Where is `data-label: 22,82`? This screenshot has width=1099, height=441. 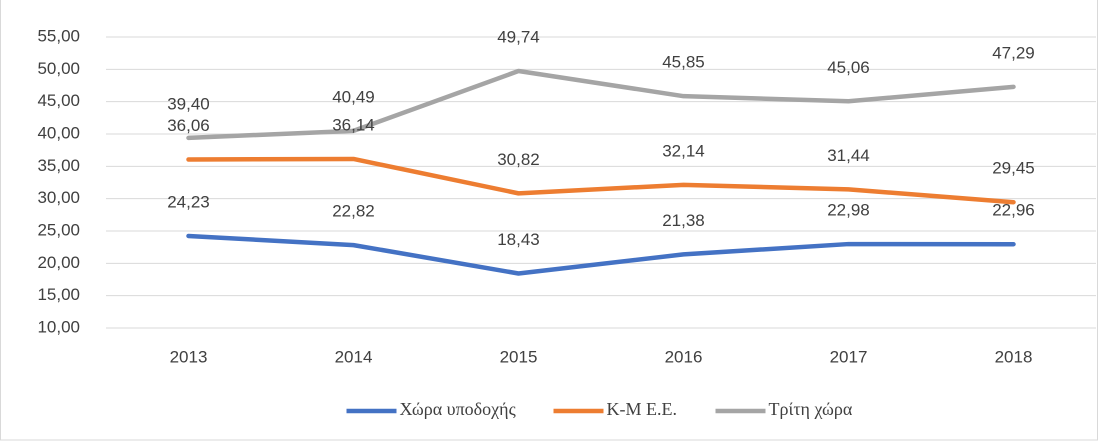
data-label: 22,82 is located at coordinates (353, 211).